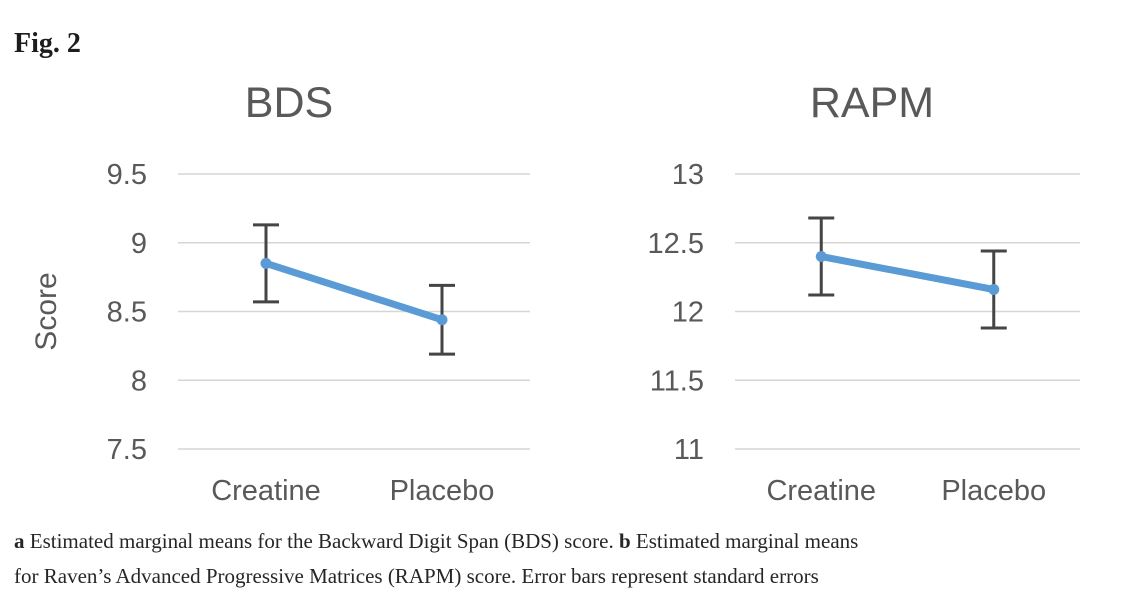  Describe the element at coordinates (139, 244) in the screenshot. I see `y-tick-label: 9` at that location.